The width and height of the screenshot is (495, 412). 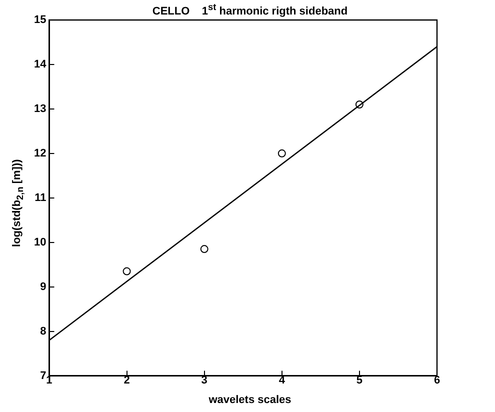 What do you see at coordinates (40, 153) in the screenshot?
I see `y-tick-label: 12` at bounding box center [40, 153].